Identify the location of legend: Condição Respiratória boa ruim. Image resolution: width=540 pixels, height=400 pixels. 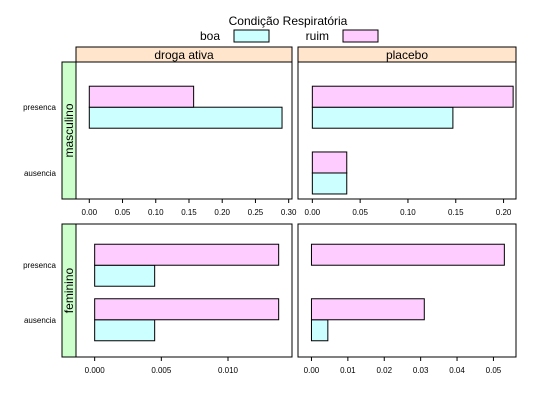
(289, 28).